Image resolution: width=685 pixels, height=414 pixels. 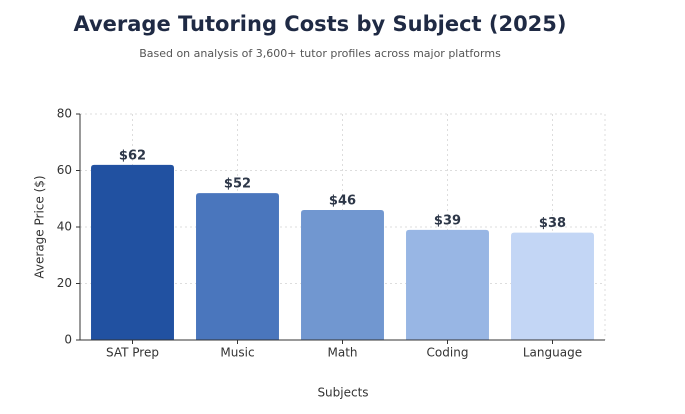 I want to click on y-tick-label: 20, so click(x=64, y=283).